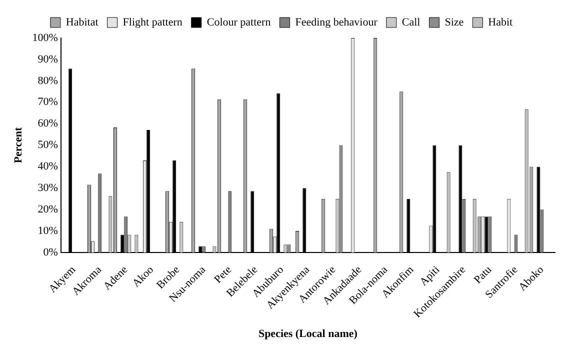 The image size is (567, 353). What do you see at coordinates (48, 102) in the screenshot?
I see `y-tick-label: 70%` at bounding box center [48, 102].